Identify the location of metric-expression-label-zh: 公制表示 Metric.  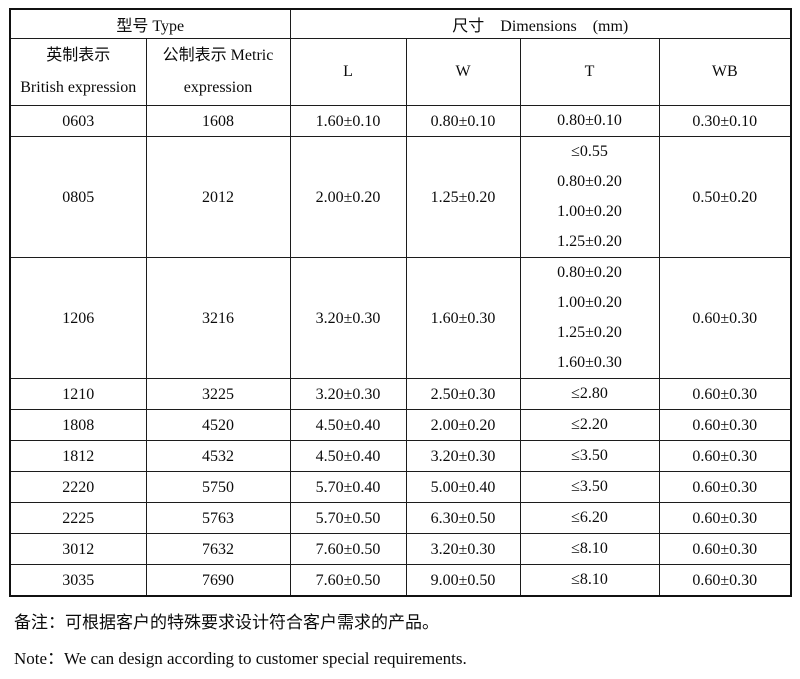
(218, 55).